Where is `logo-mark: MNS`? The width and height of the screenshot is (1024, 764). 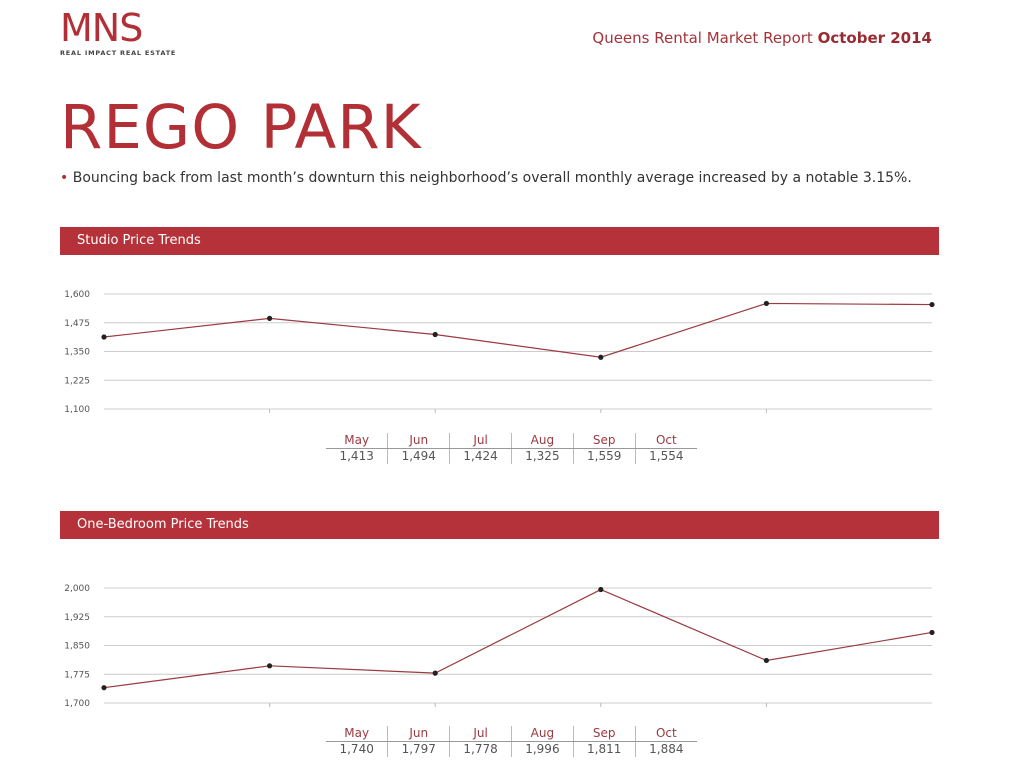 logo-mark: MNS is located at coordinates (101, 28).